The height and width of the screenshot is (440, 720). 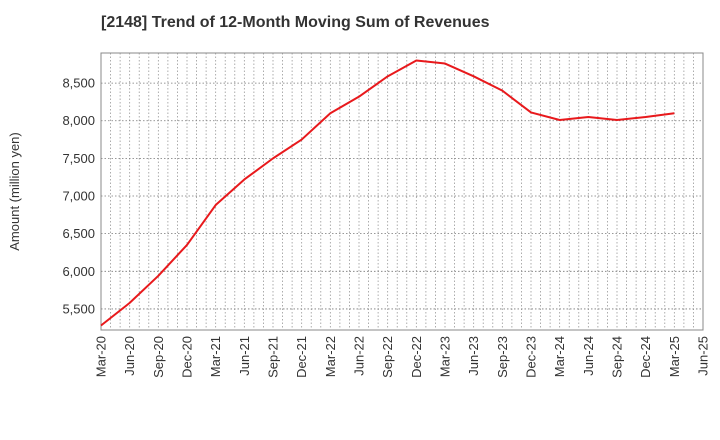 What do you see at coordinates (215, 356) in the screenshot?
I see `x-tick-label: Mar-21` at bounding box center [215, 356].